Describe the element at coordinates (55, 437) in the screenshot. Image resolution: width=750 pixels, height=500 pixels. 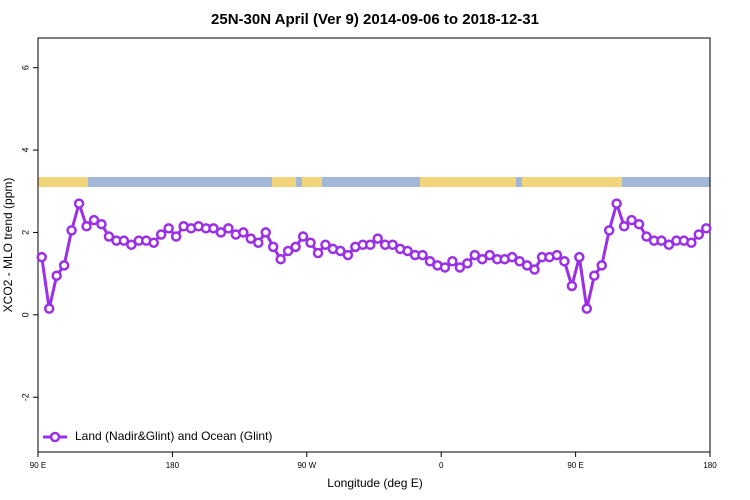
I see `legend-marker` at that location.